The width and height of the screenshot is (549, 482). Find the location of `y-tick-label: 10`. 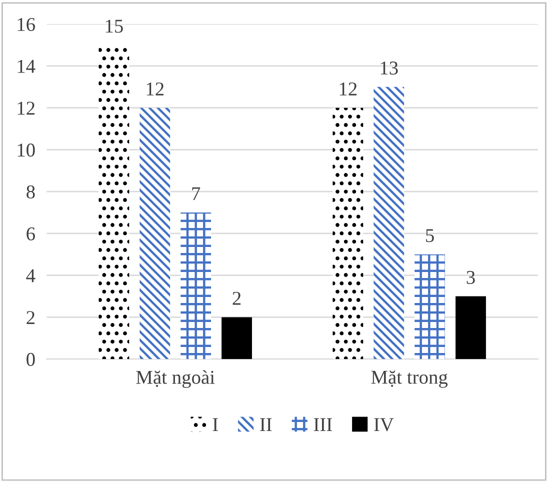

y-tick-label: 10 is located at coordinates (26, 150).